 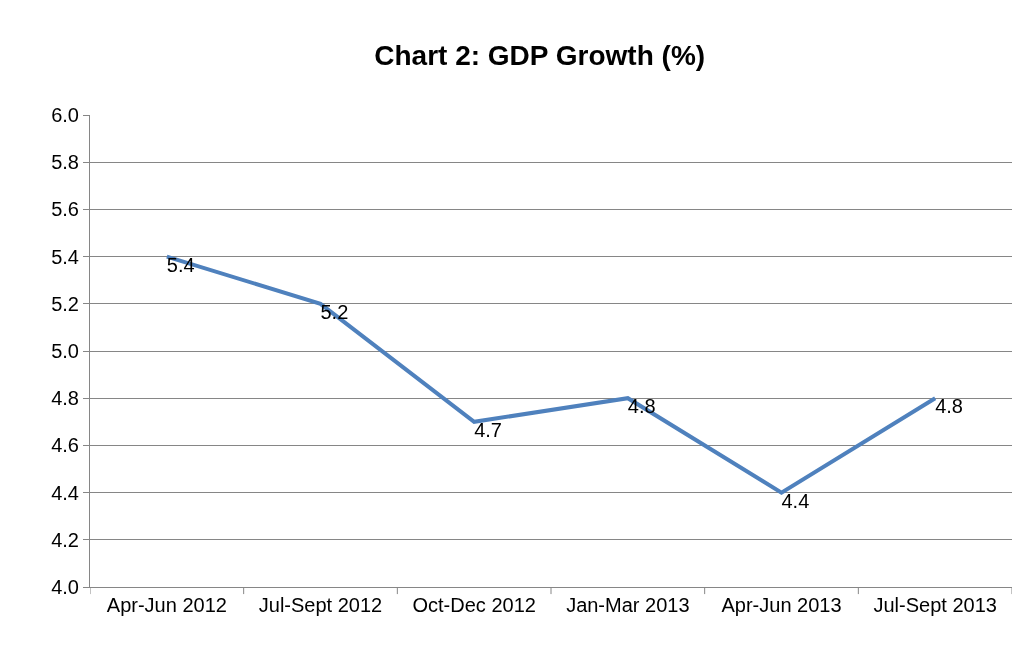 What do you see at coordinates (65, 115) in the screenshot?
I see `y-tick-label: 6.0` at bounding box center [65, 115].